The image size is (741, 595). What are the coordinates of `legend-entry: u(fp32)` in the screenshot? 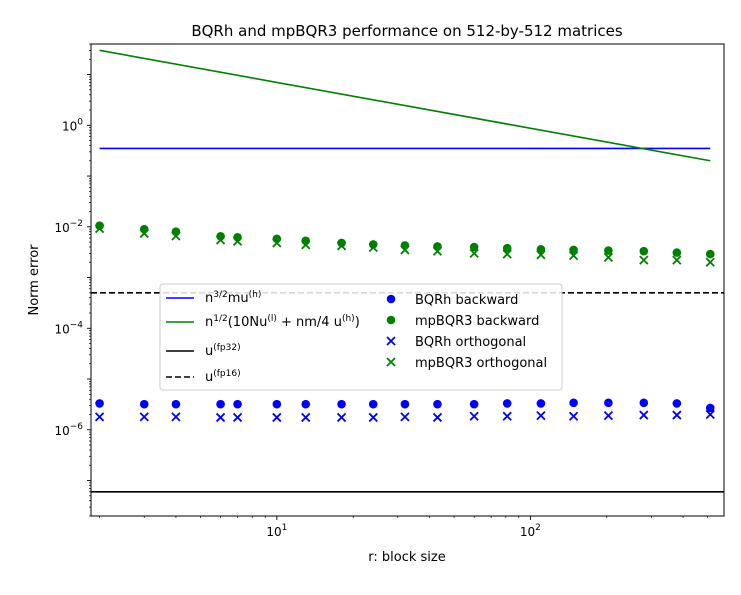 It's located at (203, 351).